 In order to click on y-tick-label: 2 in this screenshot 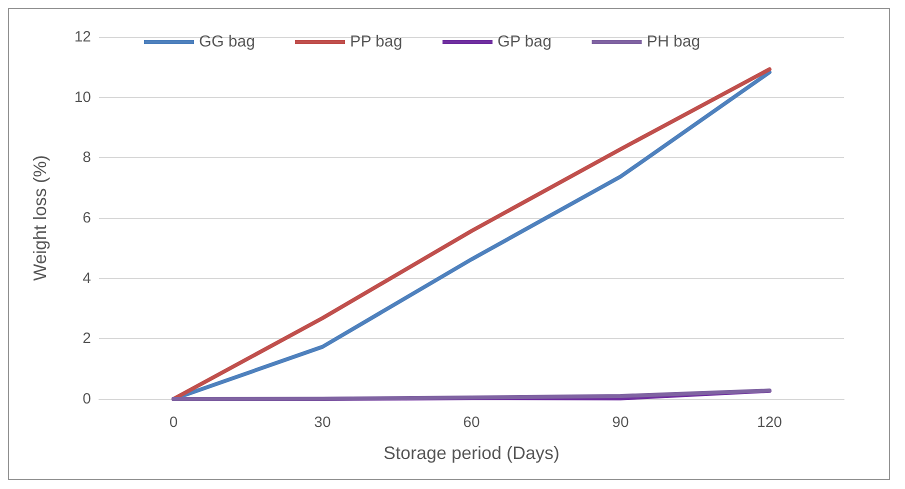, I will do `click(86, 339)`.